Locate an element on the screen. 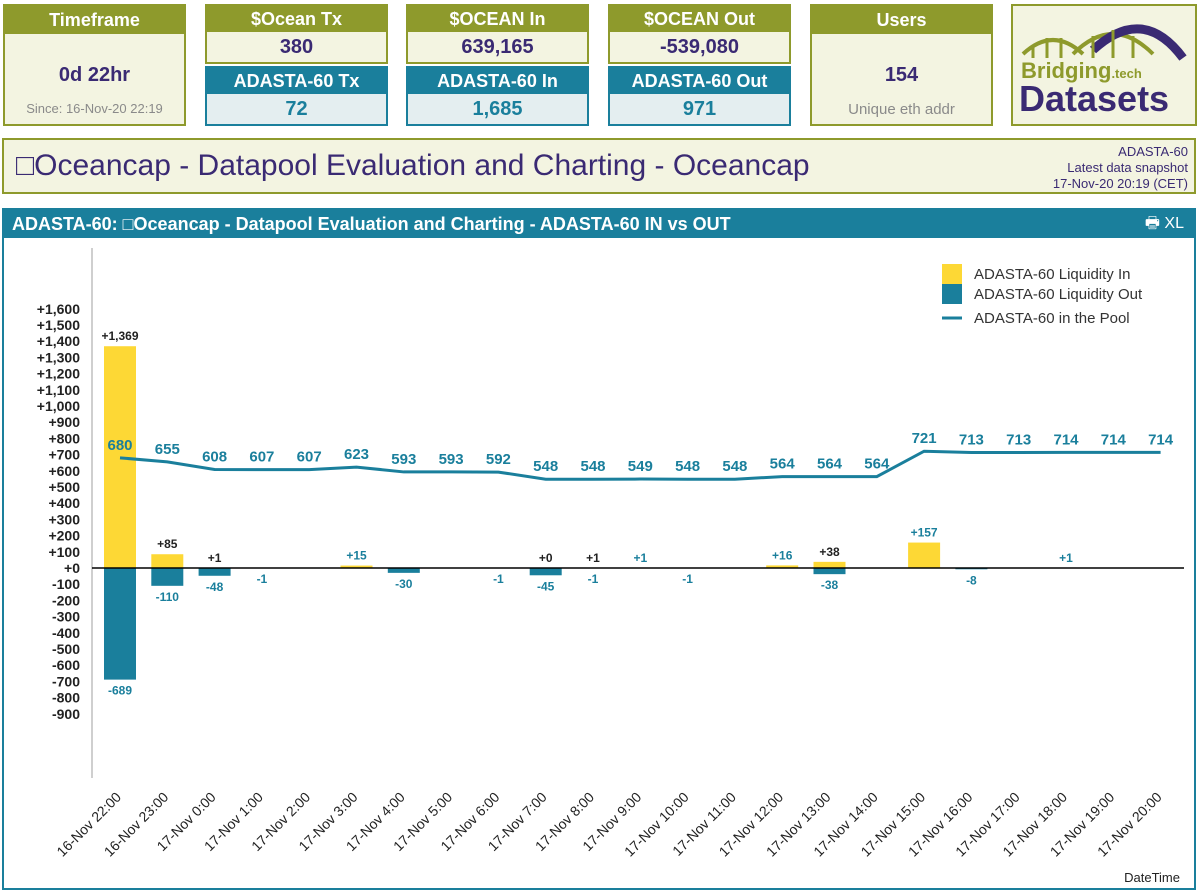 The height and width of the screenshot is (892, 1200). y-tick-label: -400 is located at coordinates (66, 633).